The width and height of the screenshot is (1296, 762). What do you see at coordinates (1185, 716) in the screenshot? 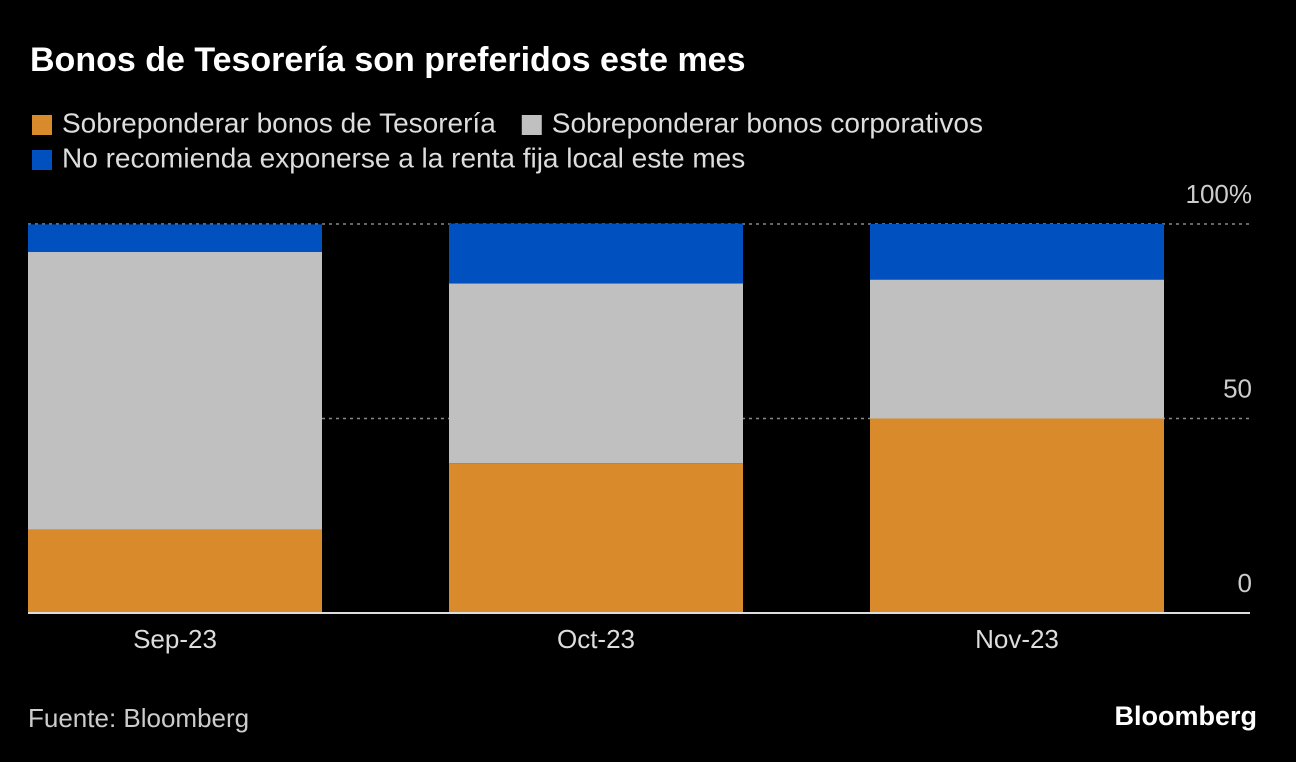
I see `brand-logo: Bloomberg` at bounding box center [1185, 716].